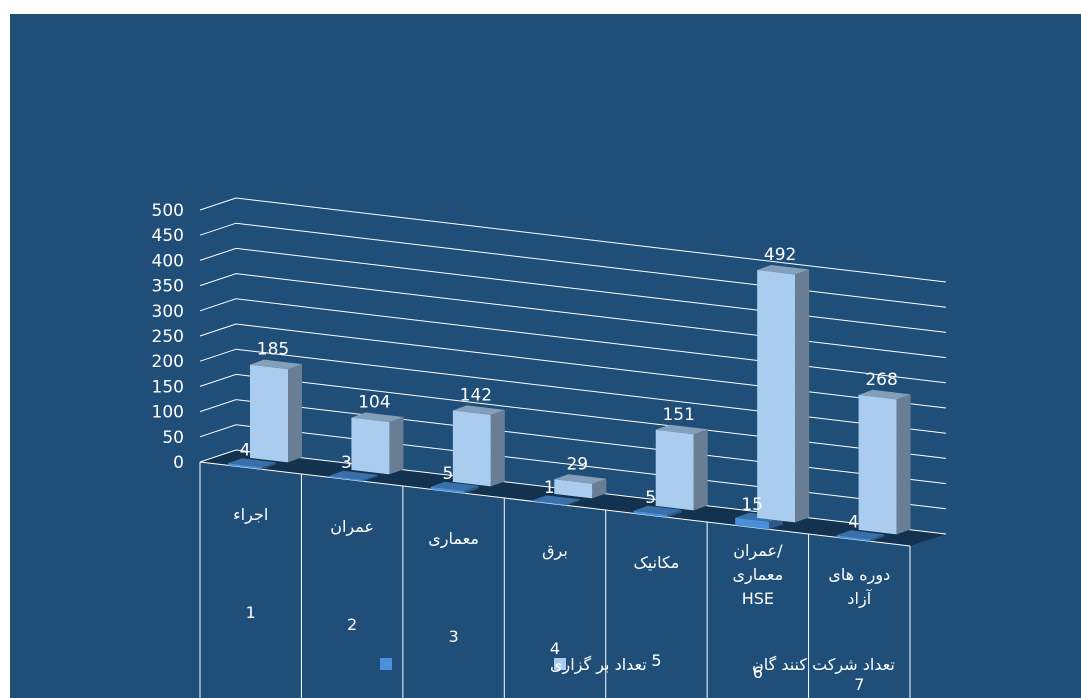 This screenshot has height=698, width=1081. I want to click on data-label-participants: 29, so click(577, 464).